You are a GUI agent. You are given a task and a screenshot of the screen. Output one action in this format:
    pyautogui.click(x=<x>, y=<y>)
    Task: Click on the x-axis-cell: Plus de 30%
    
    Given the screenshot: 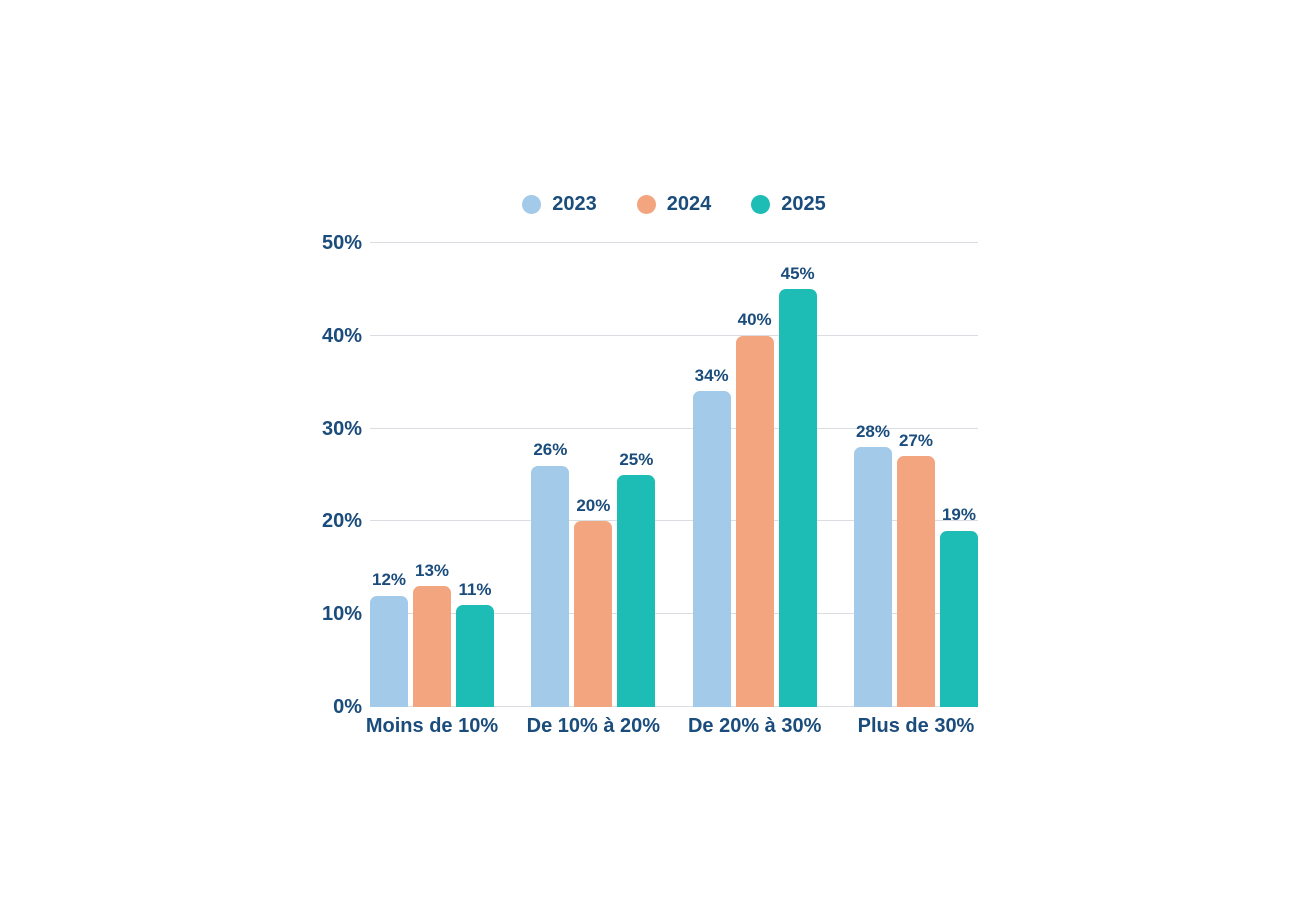 What is the action you would take?
    pyautogui.click(x=916, y=726)
    